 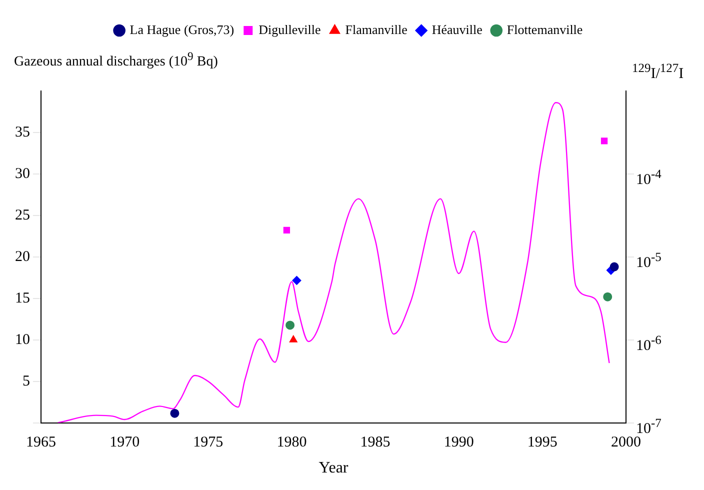 I want to click on legend-label: Flottemanville, so click(x=544, y=29).